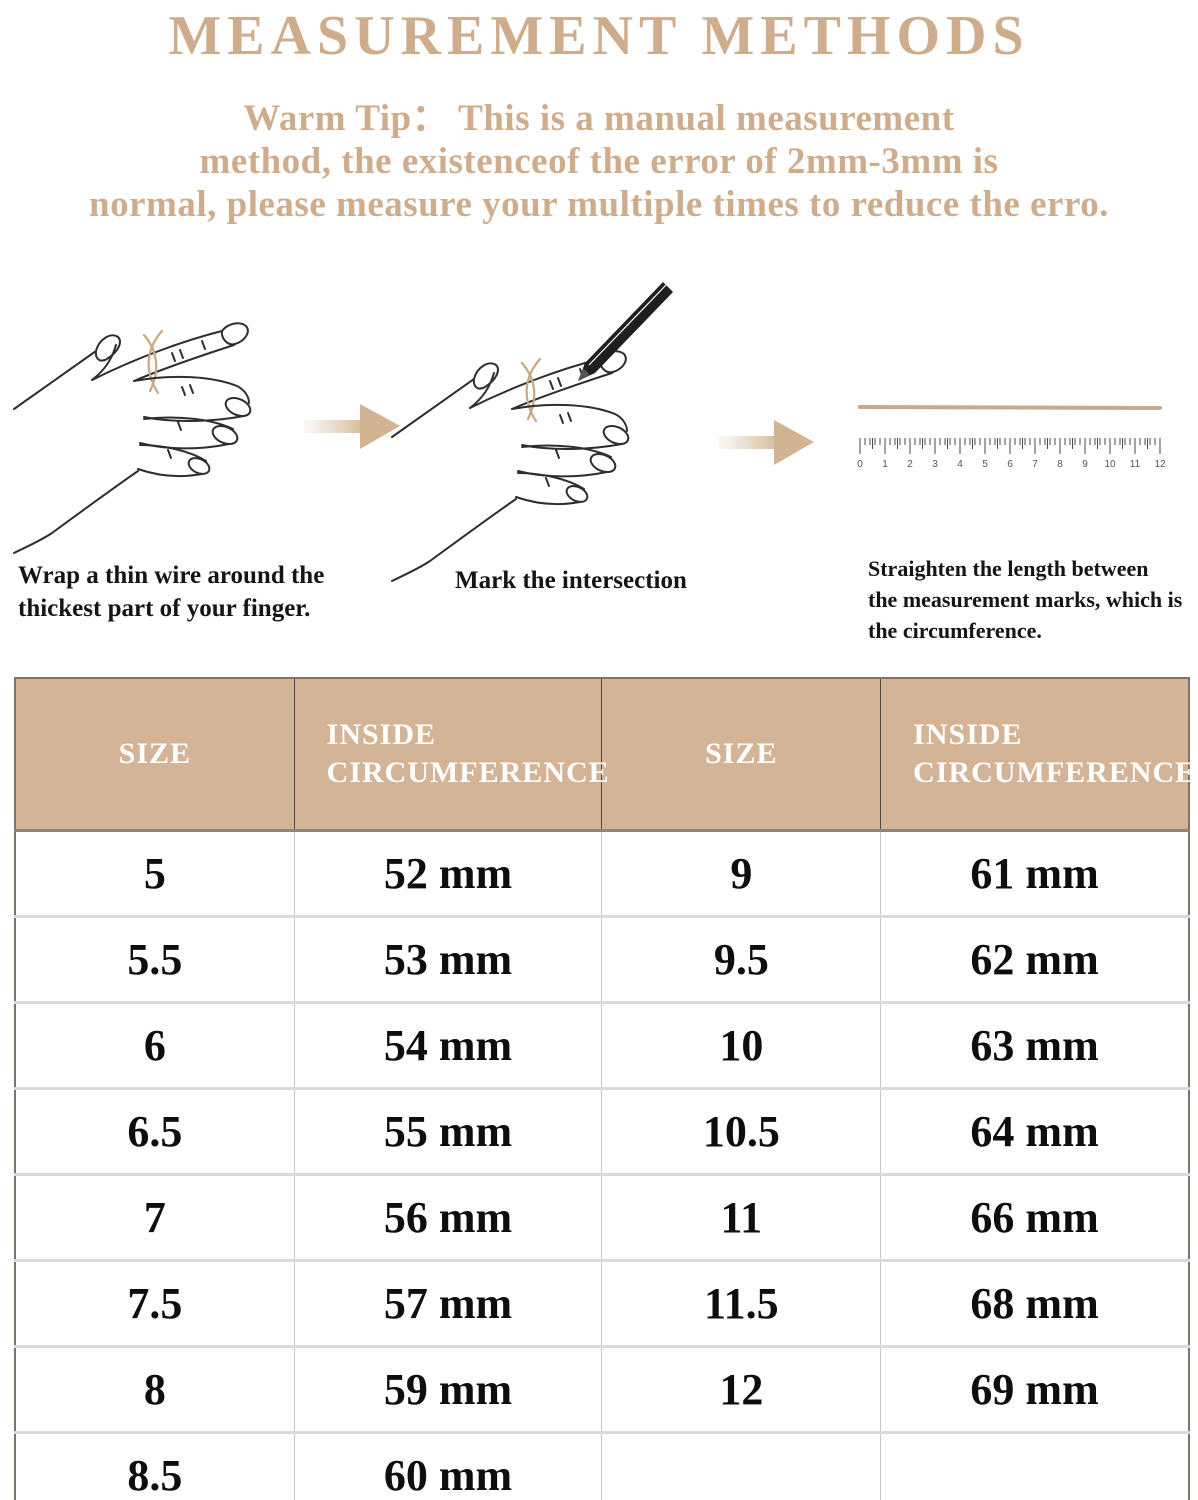 Image resolution: width=1198 pixels, height=1500 pixels. What do you see at coordinates (155, 1465) in the screenshot?
I see `size-cell: 8.5` at bounding box center [155, 1465].